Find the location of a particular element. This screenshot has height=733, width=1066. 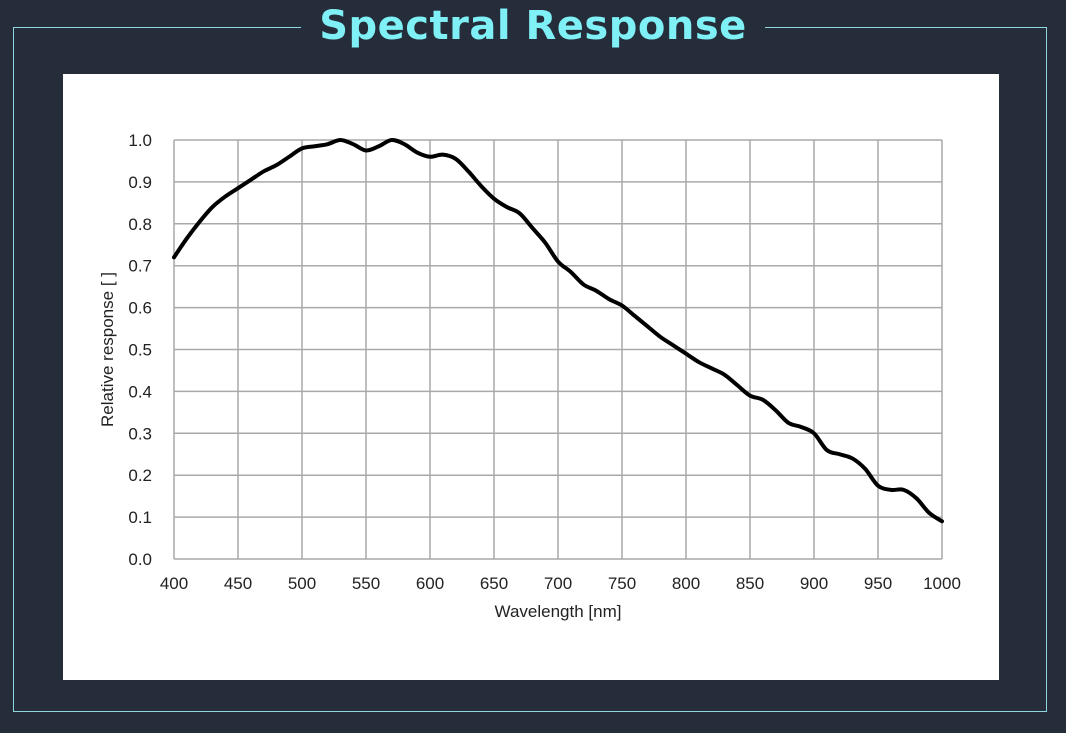

y-tick-label: 0.5 is located at coordinates (140, 350).